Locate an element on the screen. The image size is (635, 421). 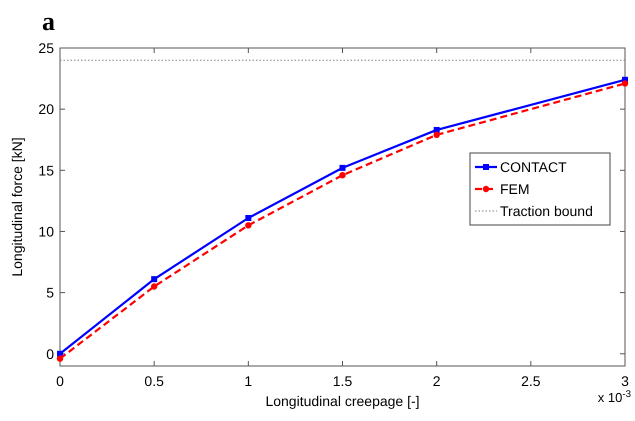
legend-label: CONTACT is located at coordinates (534, 167).